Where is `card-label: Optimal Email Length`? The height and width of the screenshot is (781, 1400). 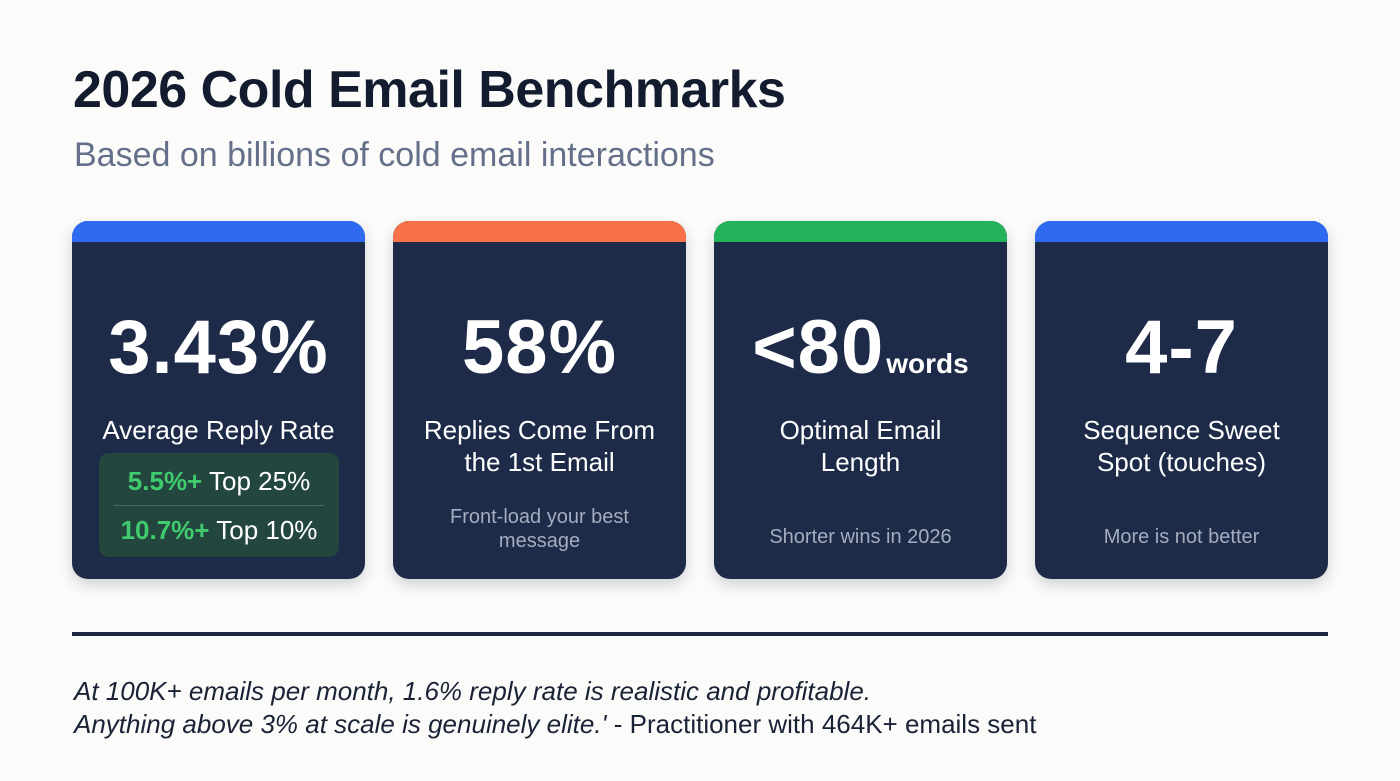
card-label: Optimal Email Length is located at coordinates (860, 446).